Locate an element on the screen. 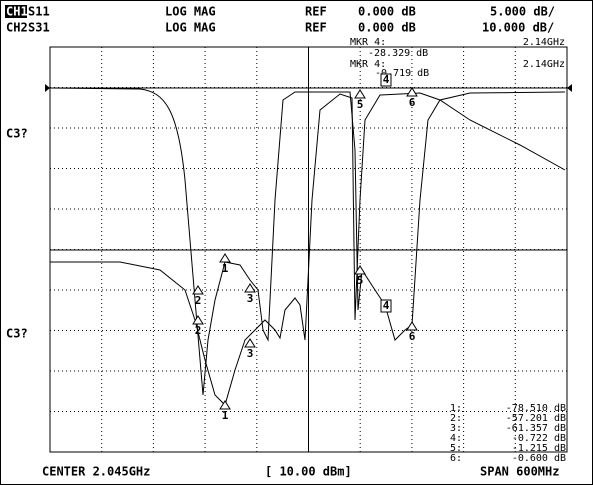  active-channel-box is located at coordinates (16, 11).